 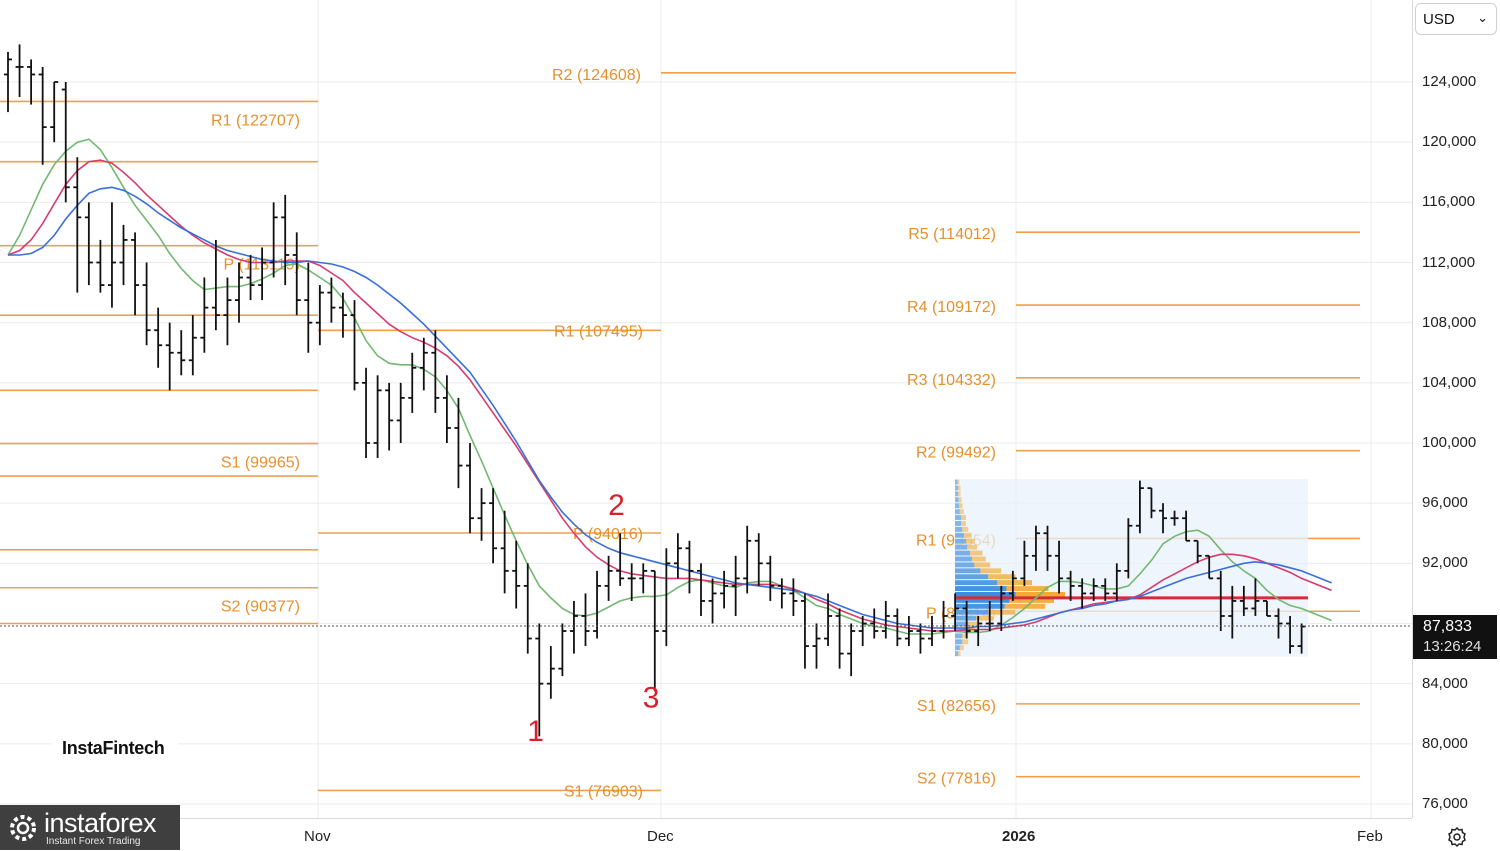 I want to click on pivot-label: R5 (114012), so click(x=952, y=234).